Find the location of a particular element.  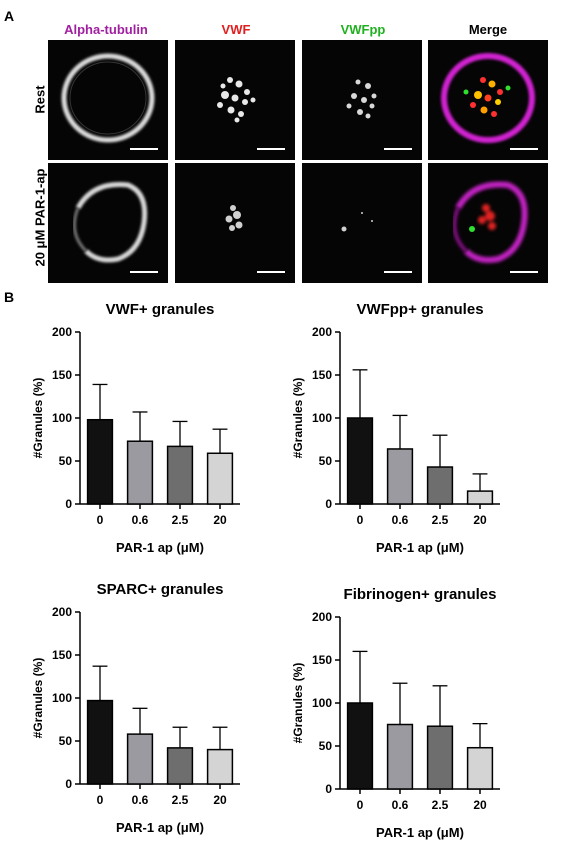

column-title-alpha-tubulin: Alpha-tubulin is located at coordinates (106, 29).